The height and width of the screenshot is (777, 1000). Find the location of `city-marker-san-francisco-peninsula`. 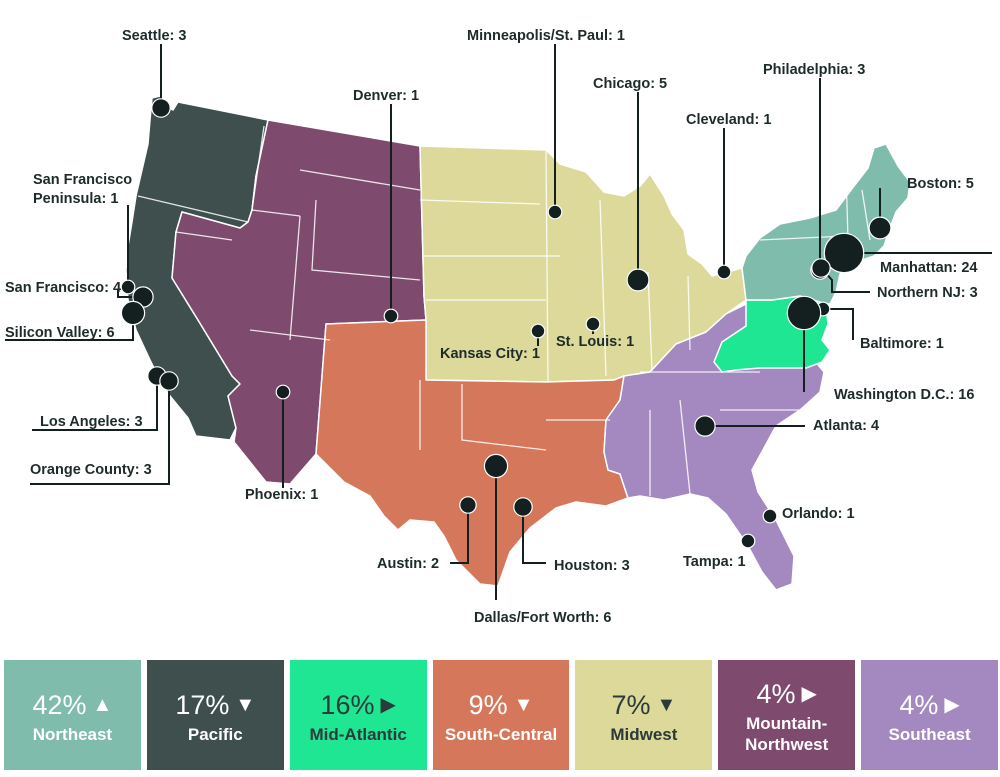

city-marker-san-francisco-peninsula is located at coordinates (128, 287).